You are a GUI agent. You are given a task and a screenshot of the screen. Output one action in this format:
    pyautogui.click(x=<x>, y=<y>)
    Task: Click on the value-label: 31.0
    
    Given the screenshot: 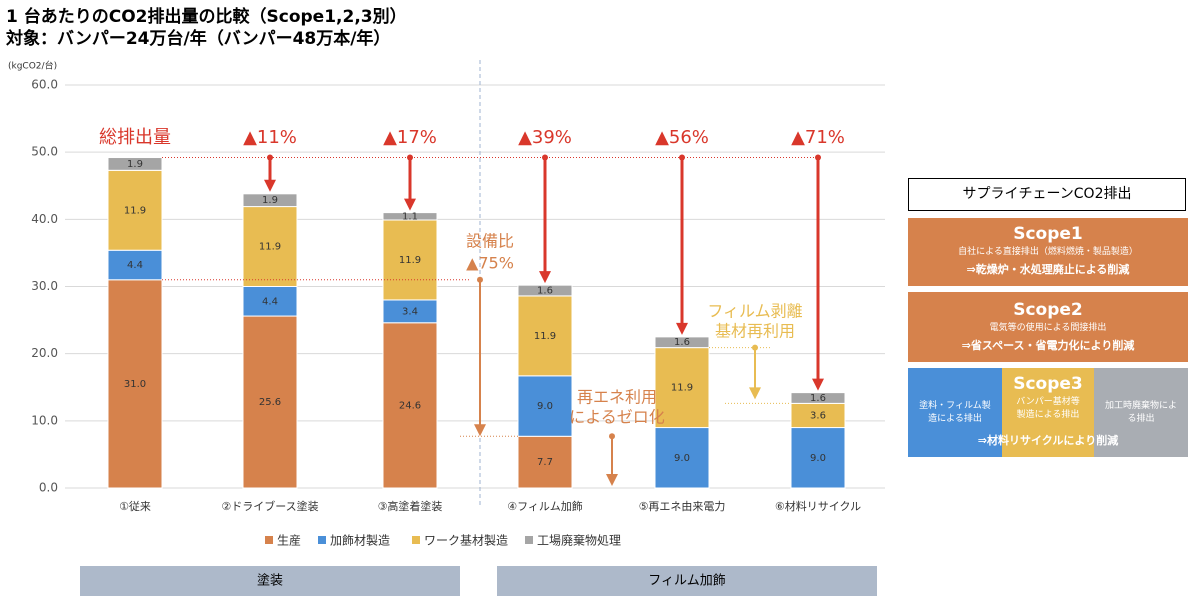 What is the action you would take?
    pyautogui.click(x=135, y=384)
    